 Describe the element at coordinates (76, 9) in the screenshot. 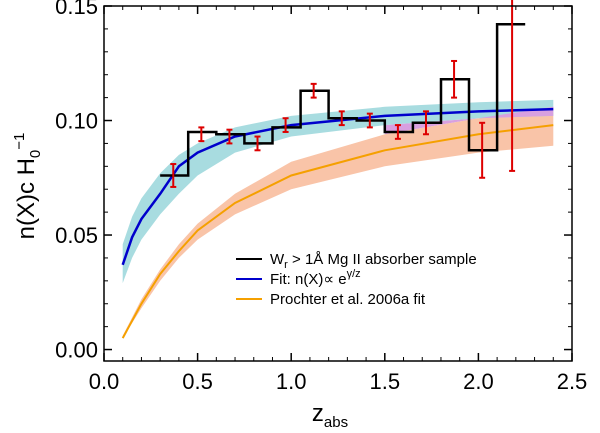

I see `y-tick-label: 0.15` at that location.